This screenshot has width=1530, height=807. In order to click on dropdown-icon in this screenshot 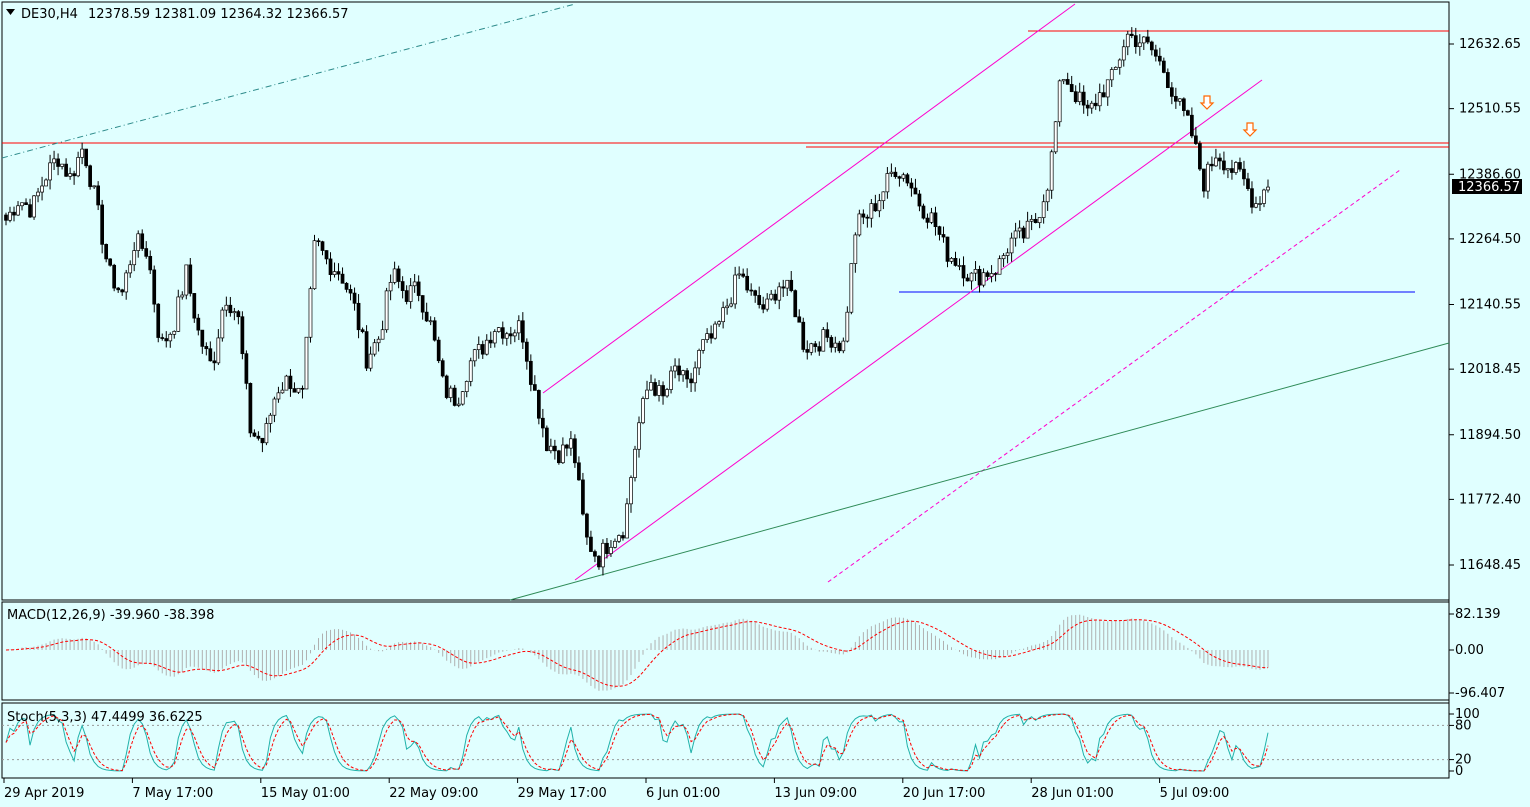, I will do `click(10, 12)`.